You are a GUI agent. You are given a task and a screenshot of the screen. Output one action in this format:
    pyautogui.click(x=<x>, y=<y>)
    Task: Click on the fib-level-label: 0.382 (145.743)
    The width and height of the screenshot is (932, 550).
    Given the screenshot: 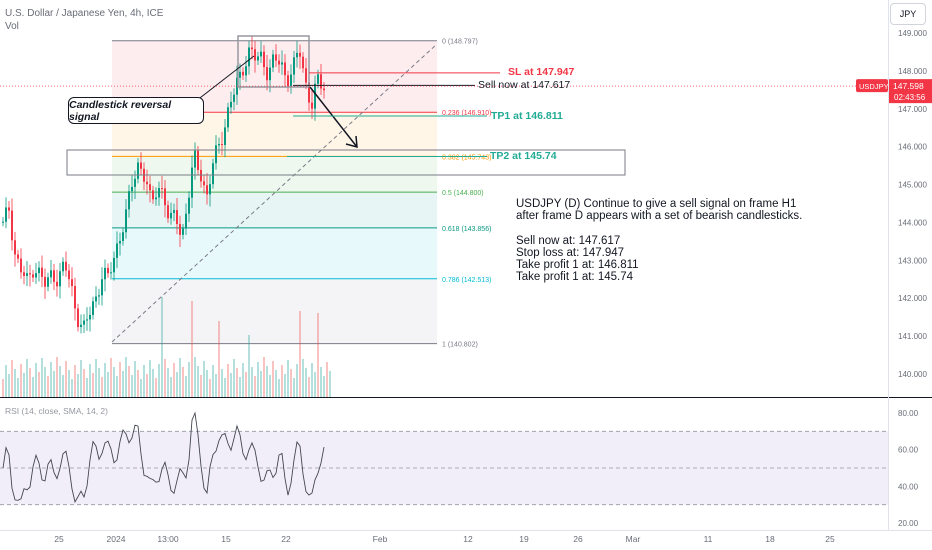 What is the action you would take?
    pyautogui.click(x=466, y=157)
    